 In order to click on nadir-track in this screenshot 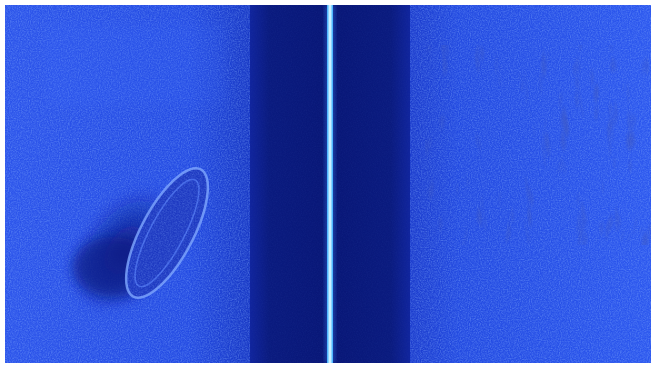, I will do `click(330, 184)`.